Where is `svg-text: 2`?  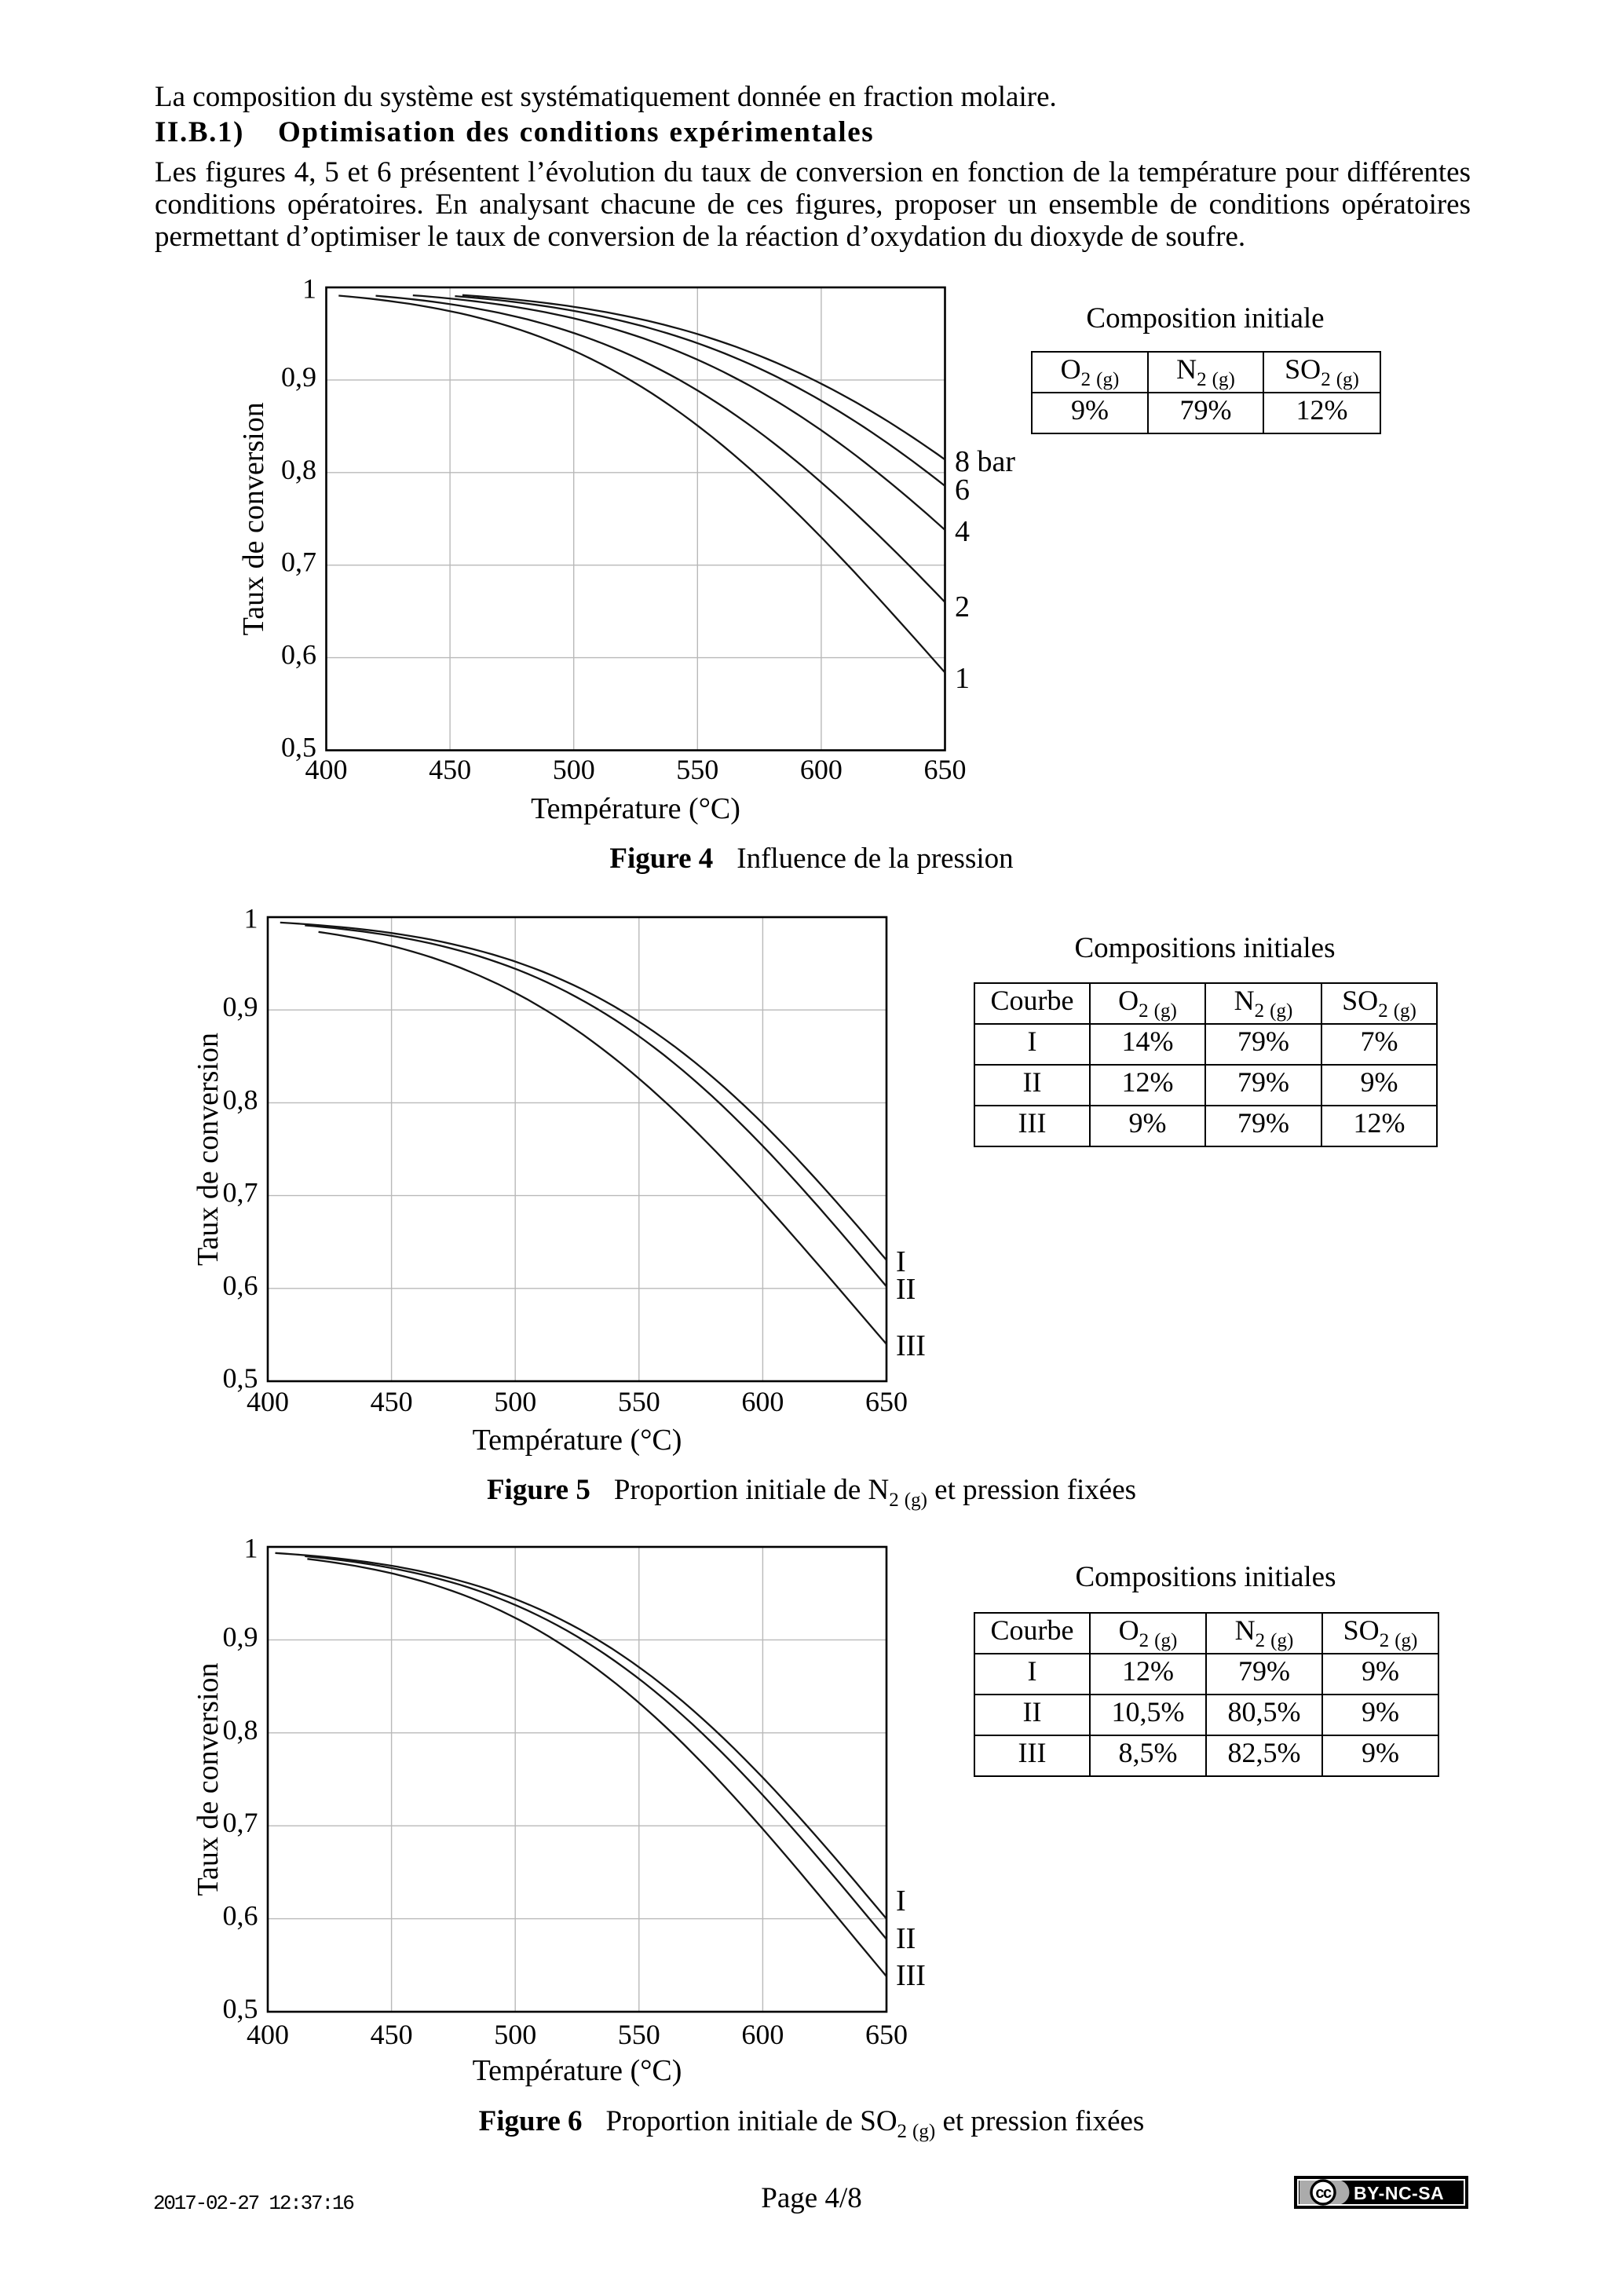 svg-text: 2 is located at coordinates (962, 607).